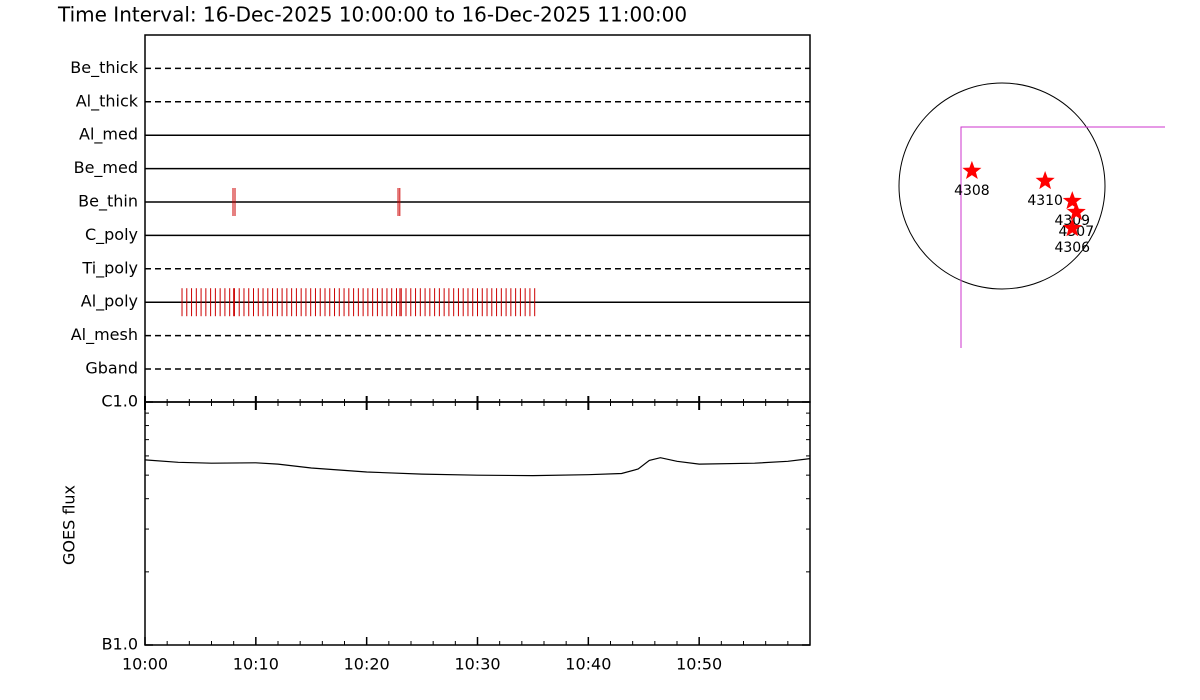  I want to click on region-label: 4306, so click(1072, 248).